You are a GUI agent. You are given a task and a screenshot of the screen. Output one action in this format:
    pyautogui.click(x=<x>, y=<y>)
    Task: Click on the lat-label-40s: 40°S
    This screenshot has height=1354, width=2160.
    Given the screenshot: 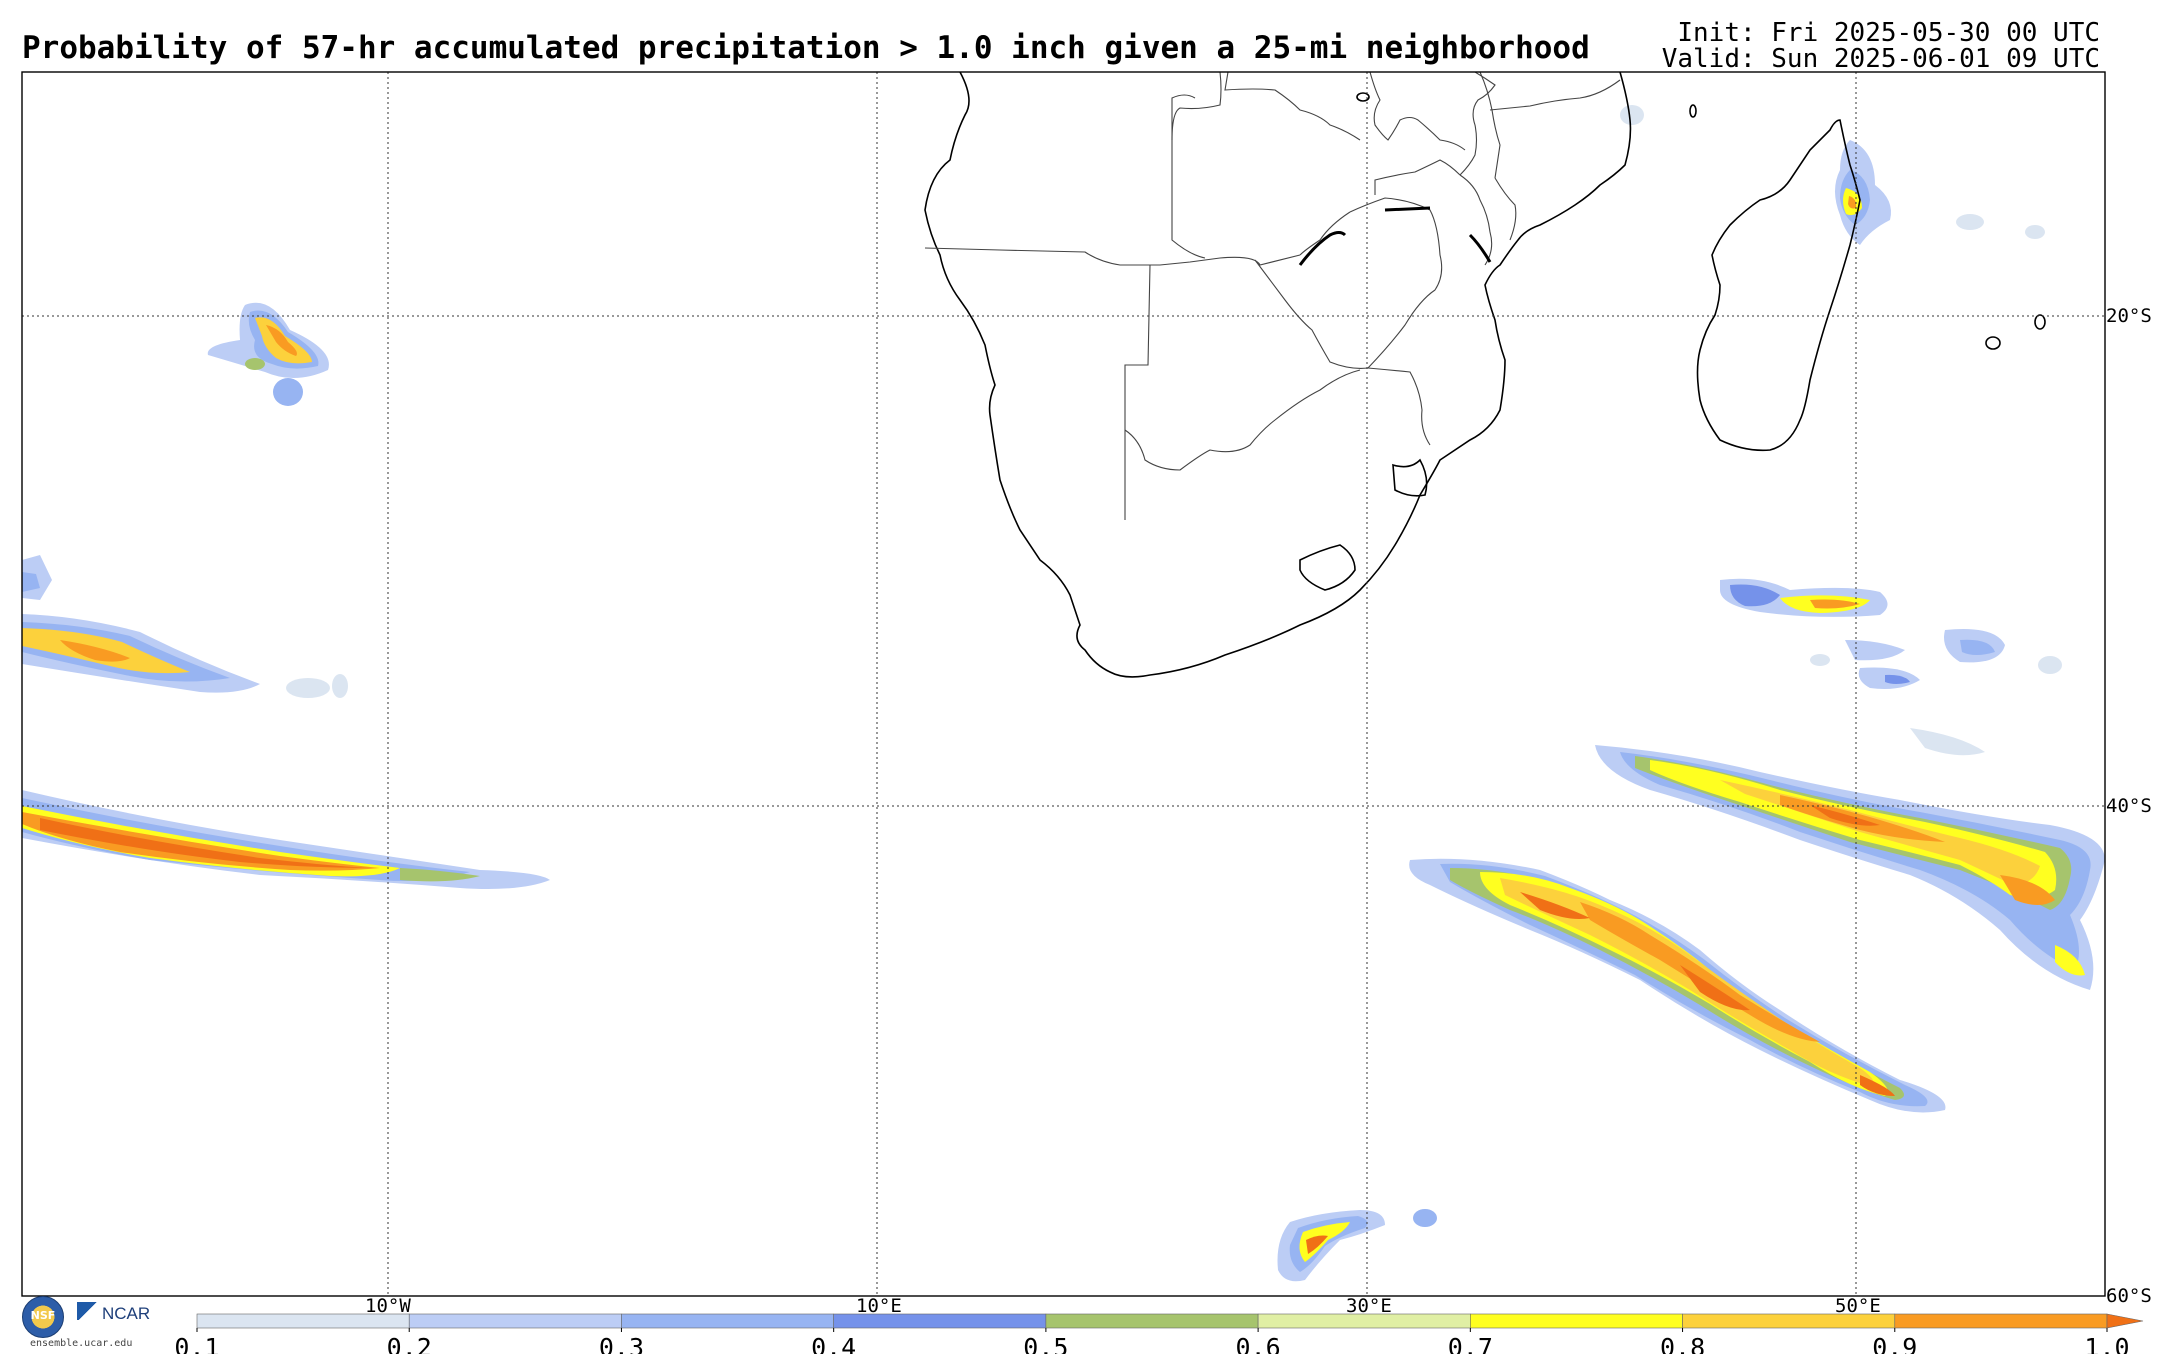 What is the action you would take?
    pyautogui.click(x=2129, y=806)
    